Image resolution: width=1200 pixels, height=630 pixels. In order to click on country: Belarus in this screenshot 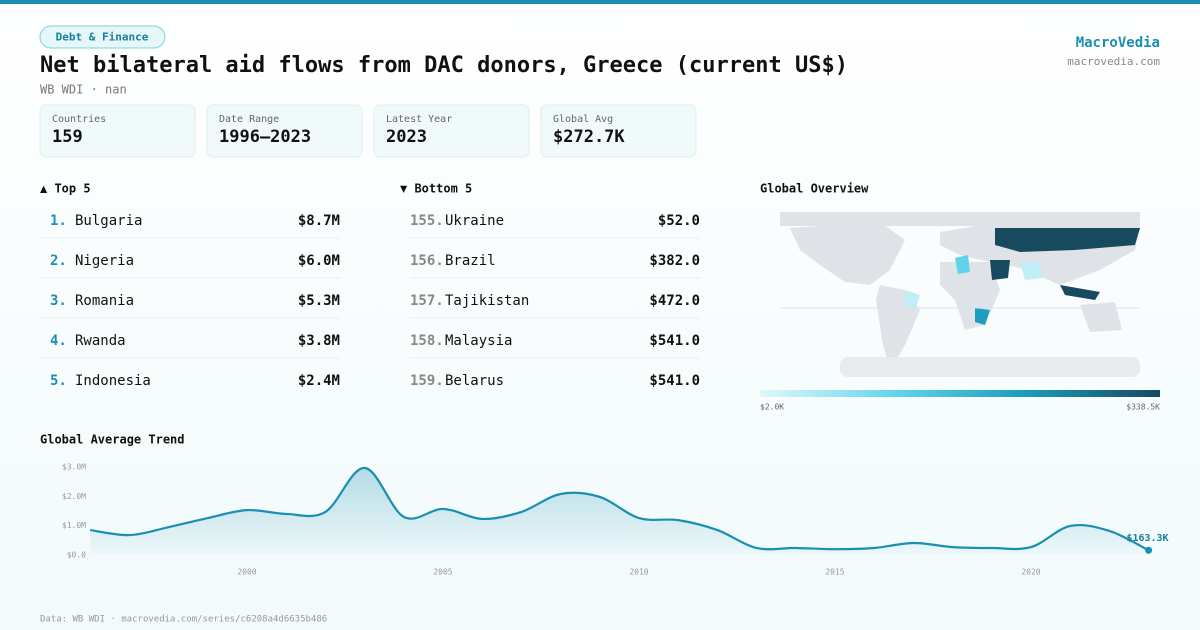, I will do `click(474, 381)`.